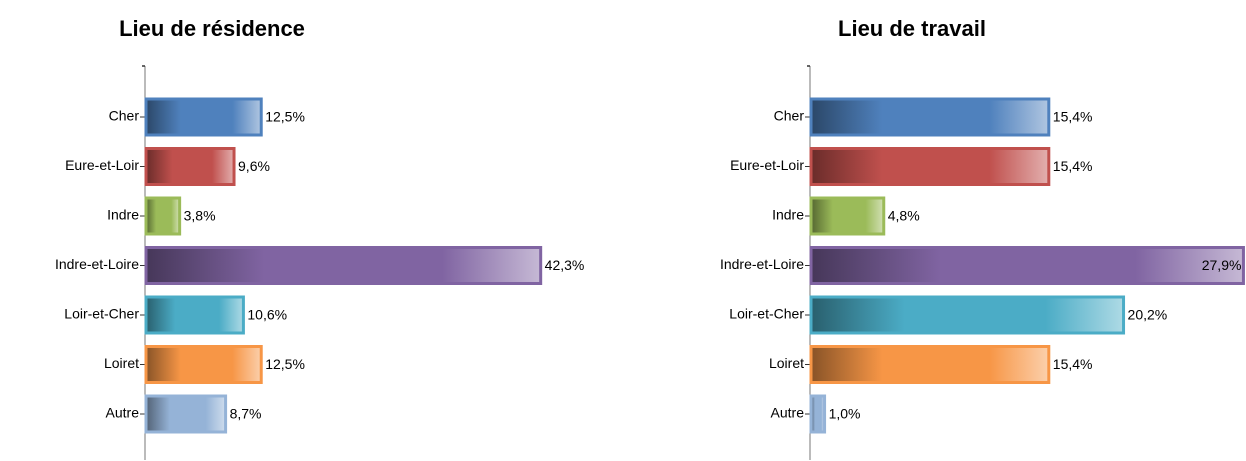  I want to click on chart-title: Lieu de travail, so click(912, 28).